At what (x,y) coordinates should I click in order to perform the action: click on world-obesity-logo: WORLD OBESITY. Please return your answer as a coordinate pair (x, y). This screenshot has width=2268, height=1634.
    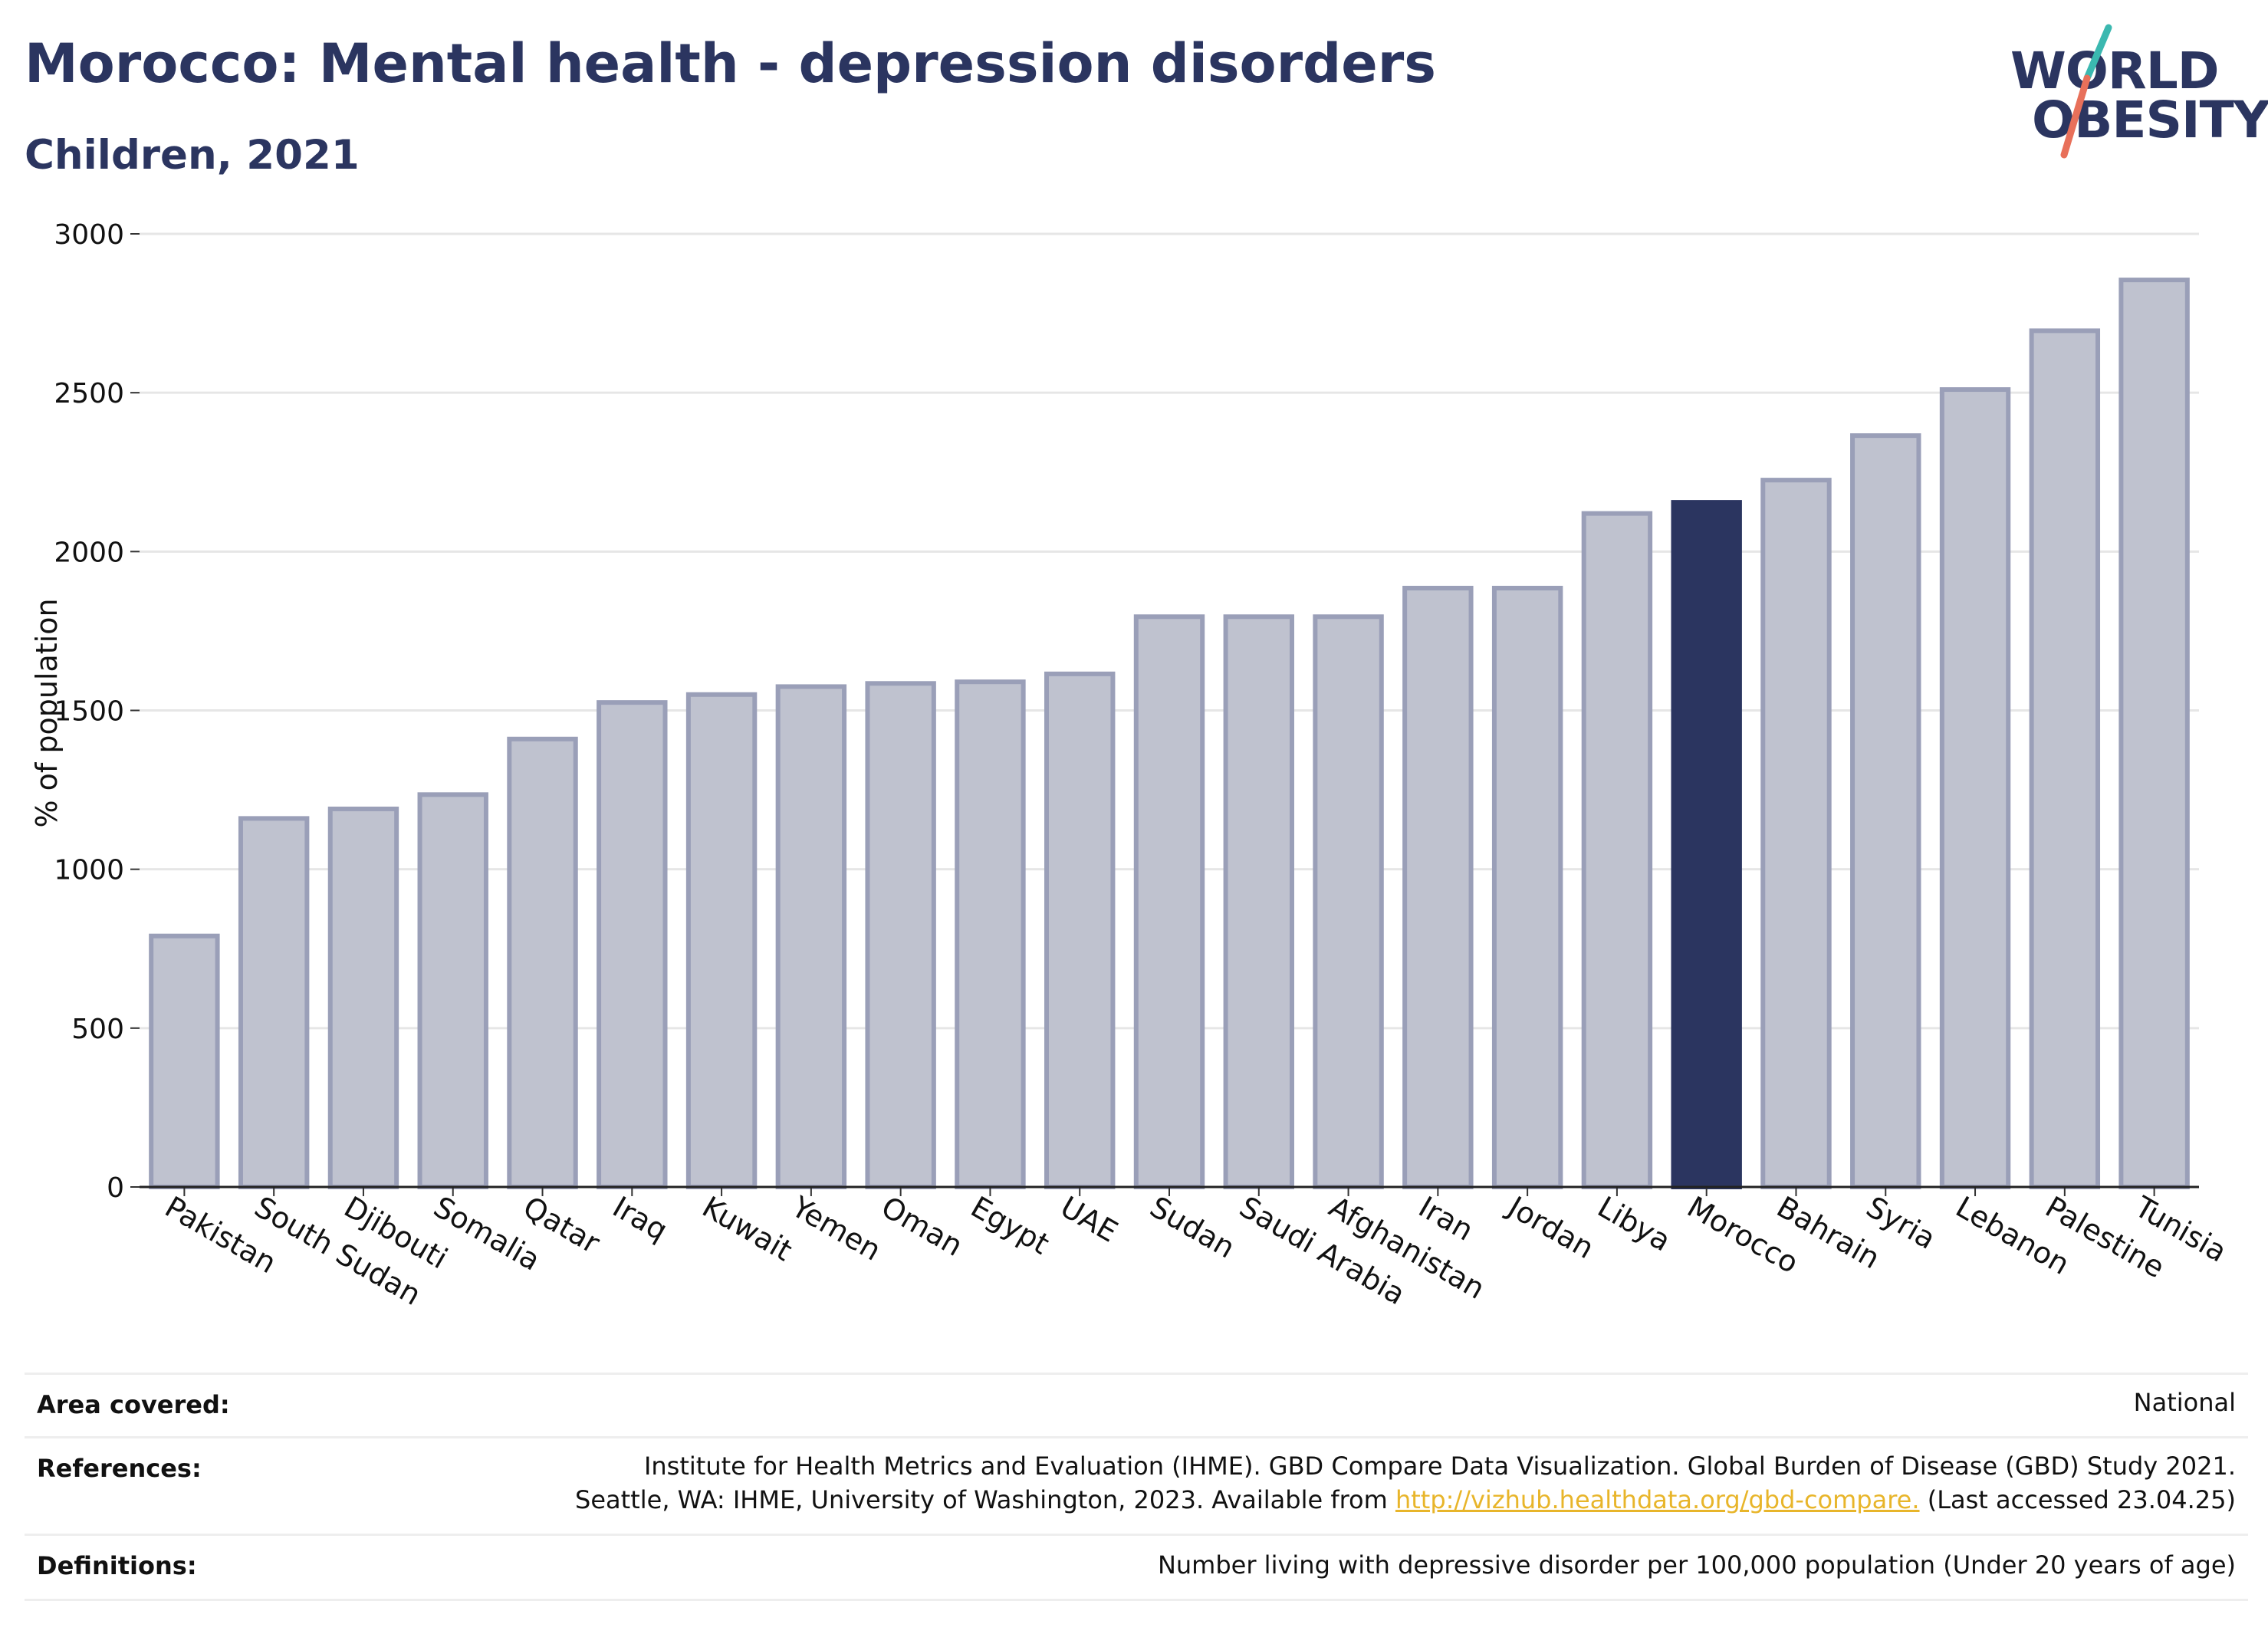
    Looking at the image, I should click on (2134, 92).